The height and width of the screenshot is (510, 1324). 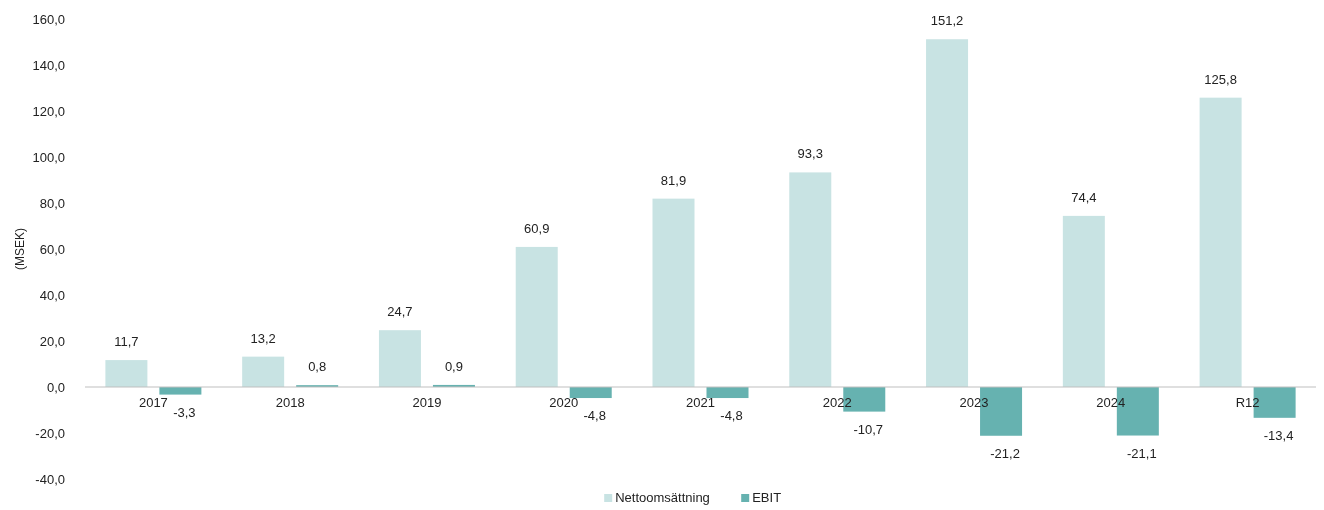 What do you see at coordinates (48, 19) in the screenshot?
I see `y-tick-label: 160,0` at bounding box center [48, 19].